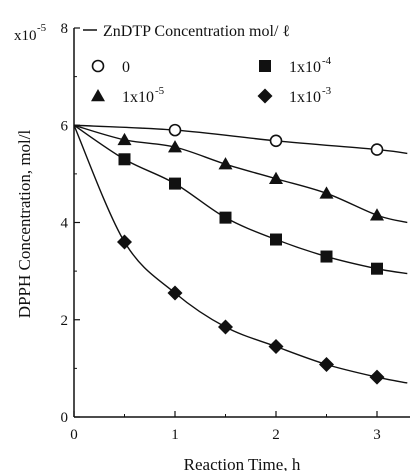 This screenshot has height=471, width=416. Describe the element at coordinates (276, 435) in the screenshot. I see `x-tick-label: 2` at that location.